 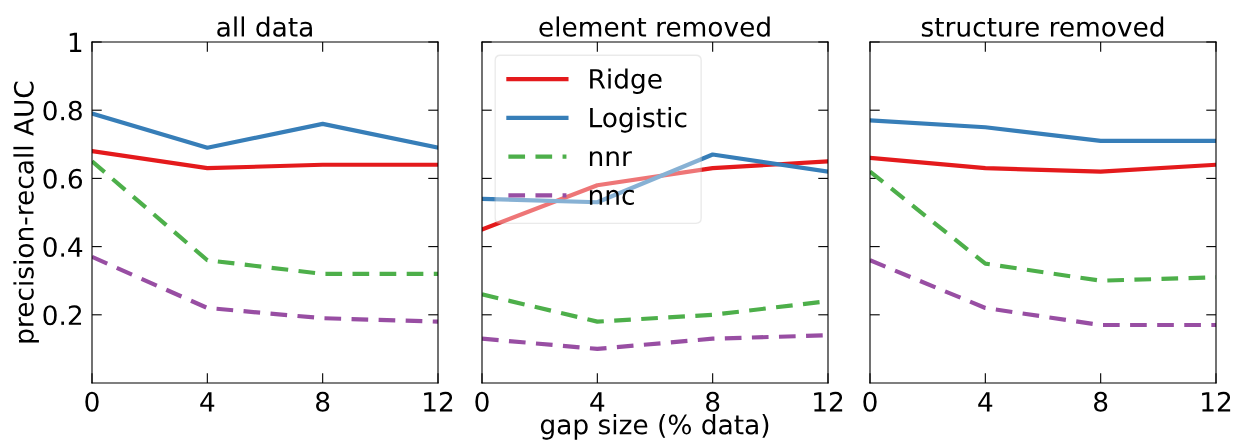 I want to click on legend-label: Logistic, so click(x=638, y=120).